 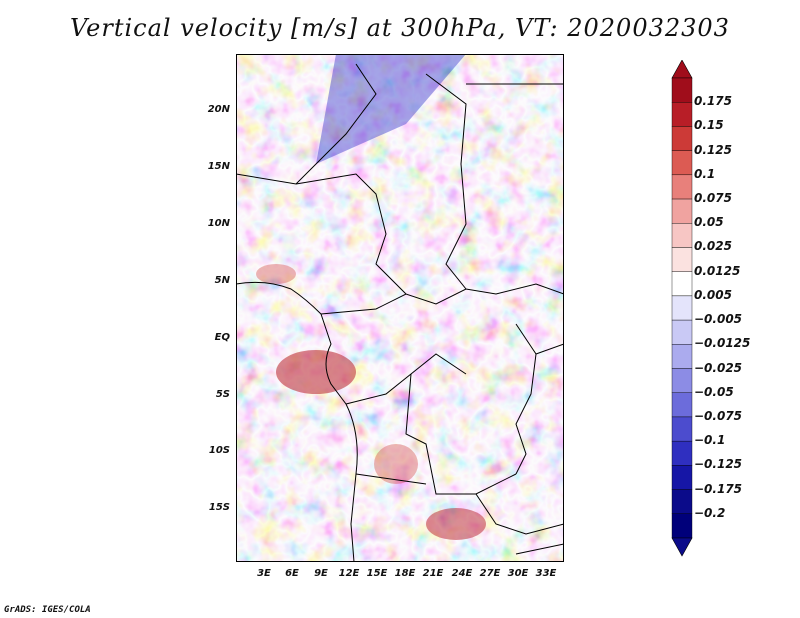 What do you see at coordinates (722, 343) in the screenshot?
I see `colorbar-tick-label: −0.0125` at bounding box center [722, 343].